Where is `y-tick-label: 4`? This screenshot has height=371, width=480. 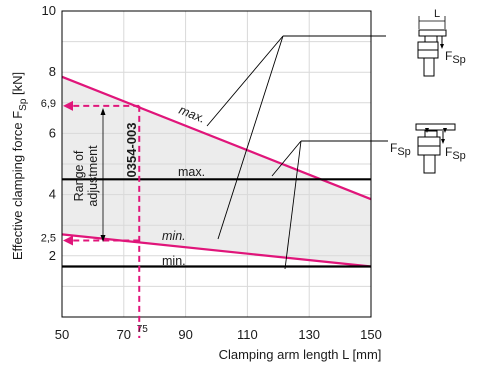 y-tick-label: 4 is located at coordinates (52, 194).